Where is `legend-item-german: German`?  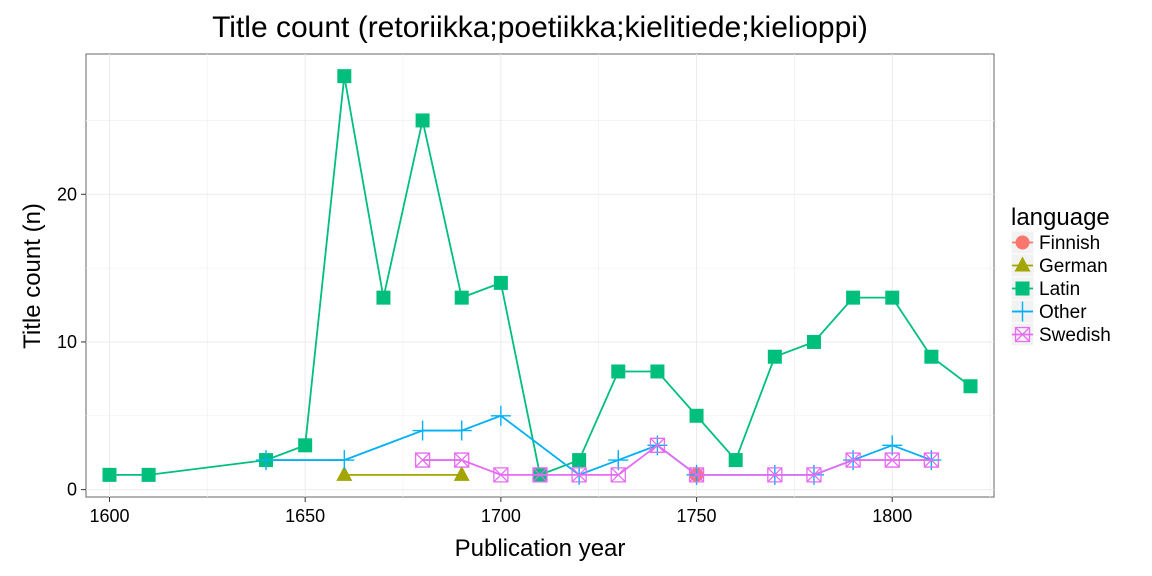
legend-item-german: German is located at coordinates (1059, 265).